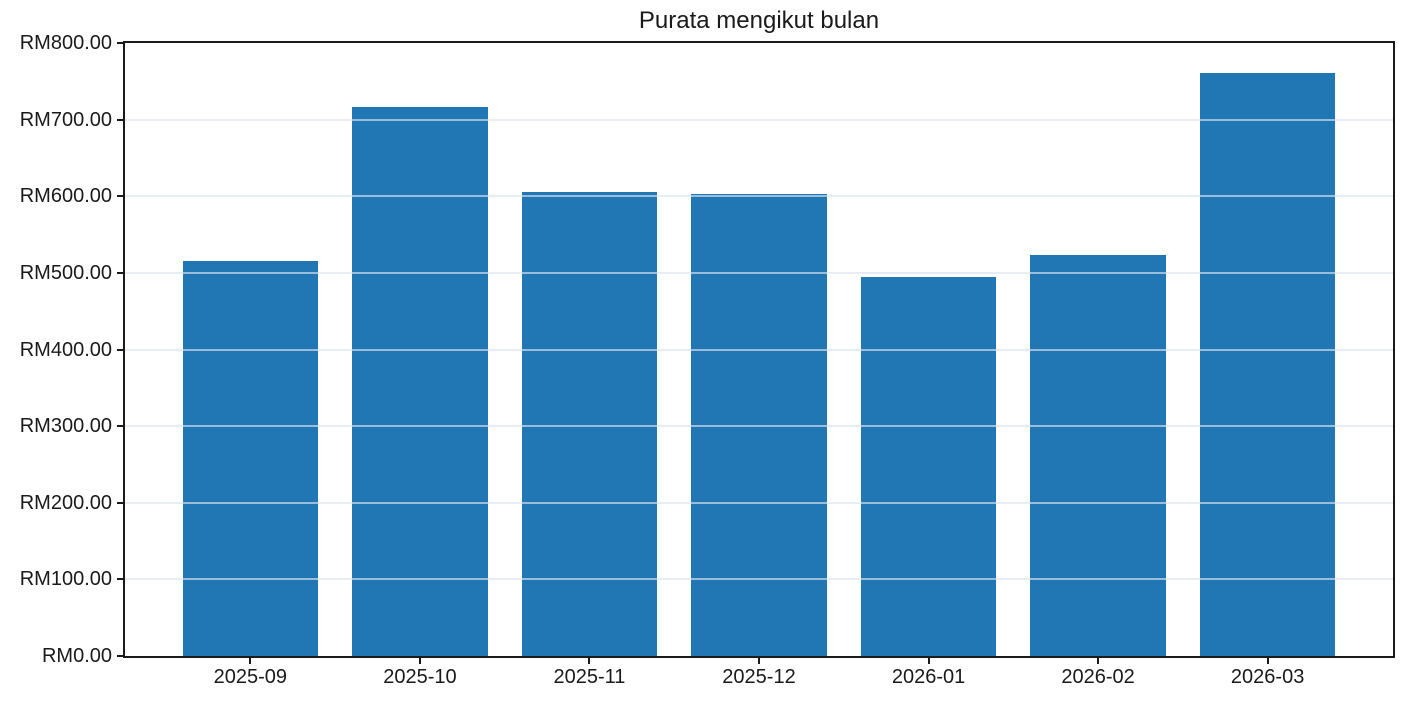  Describe the element at coordinates (250, 677) in the screenshot. I see `x-tick-label: 2025-09` at that location.